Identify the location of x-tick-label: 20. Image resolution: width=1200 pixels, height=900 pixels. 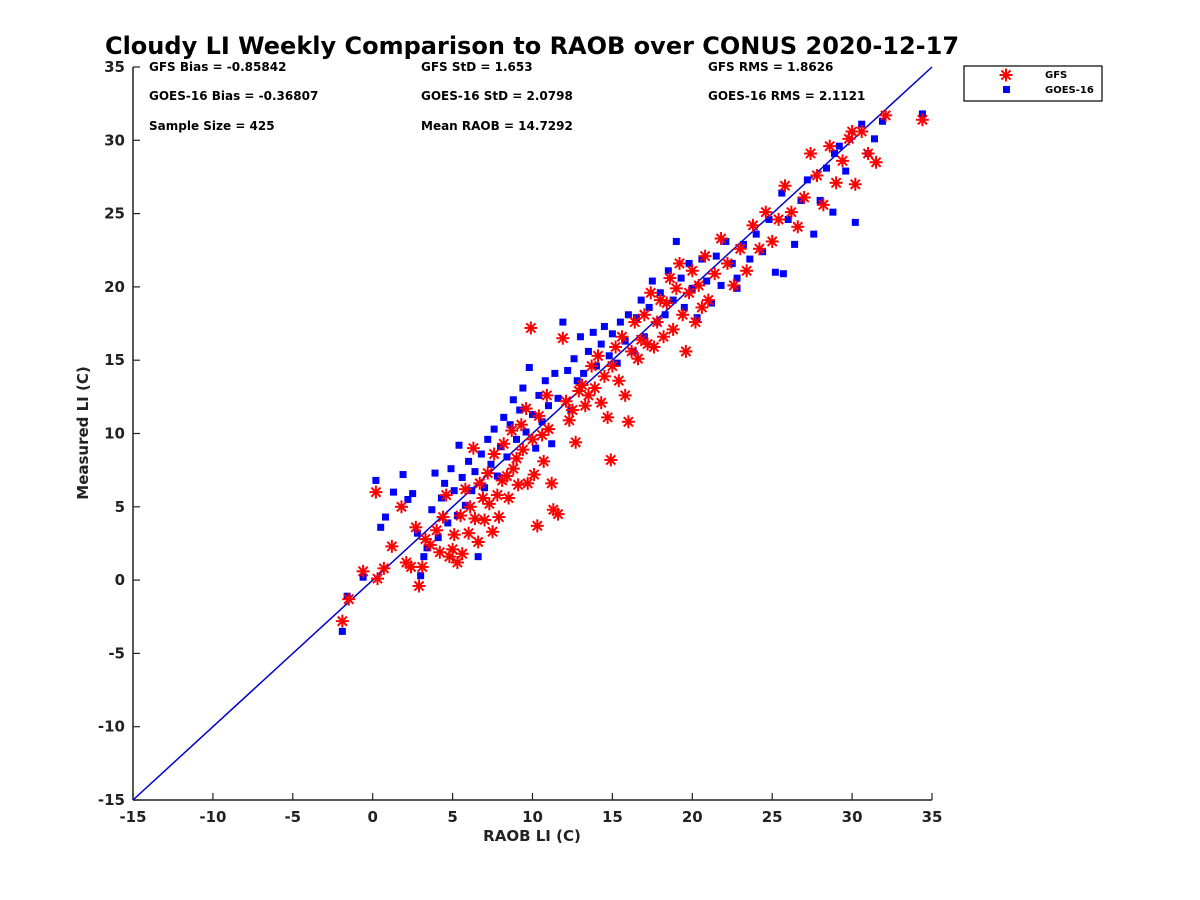
(692, 817).